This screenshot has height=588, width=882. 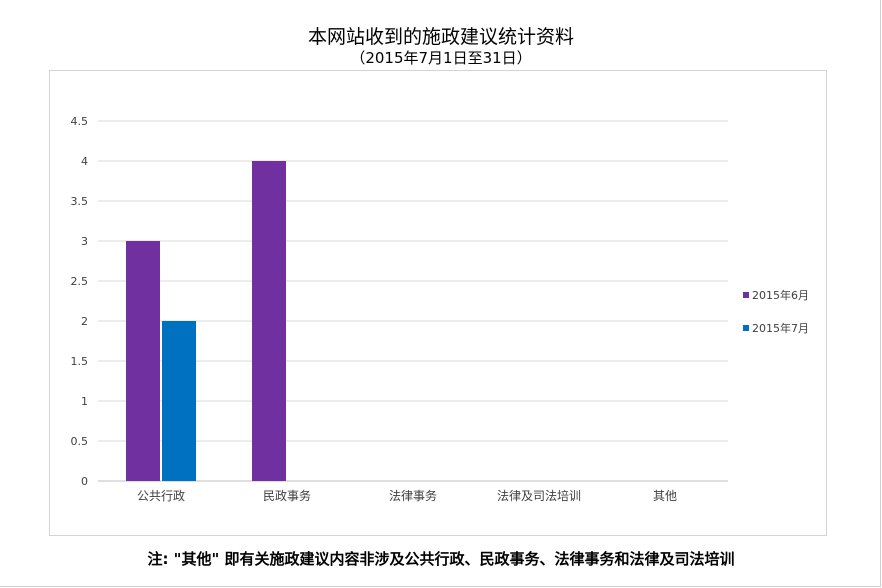 I want to click on y-tick-label: 1, so click(x=84, y=401).